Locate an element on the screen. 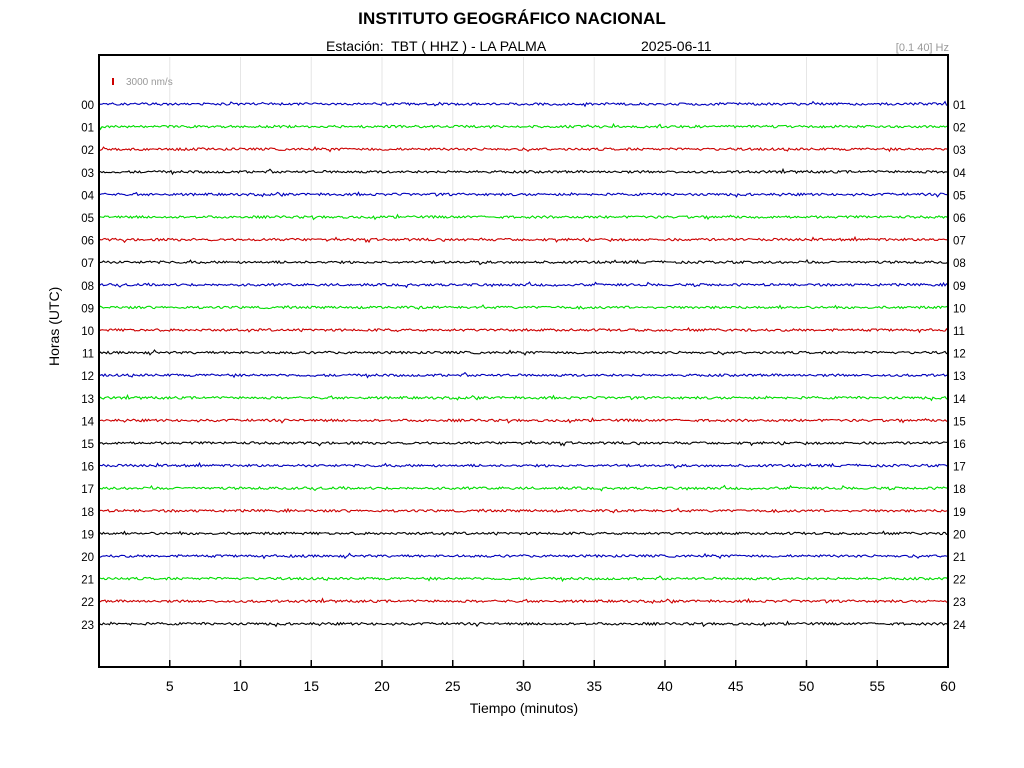 Image resolution: width=1024 pixels, height=768 pixels. y-tick-label-right: 18 is located at coordinates (959, 490).